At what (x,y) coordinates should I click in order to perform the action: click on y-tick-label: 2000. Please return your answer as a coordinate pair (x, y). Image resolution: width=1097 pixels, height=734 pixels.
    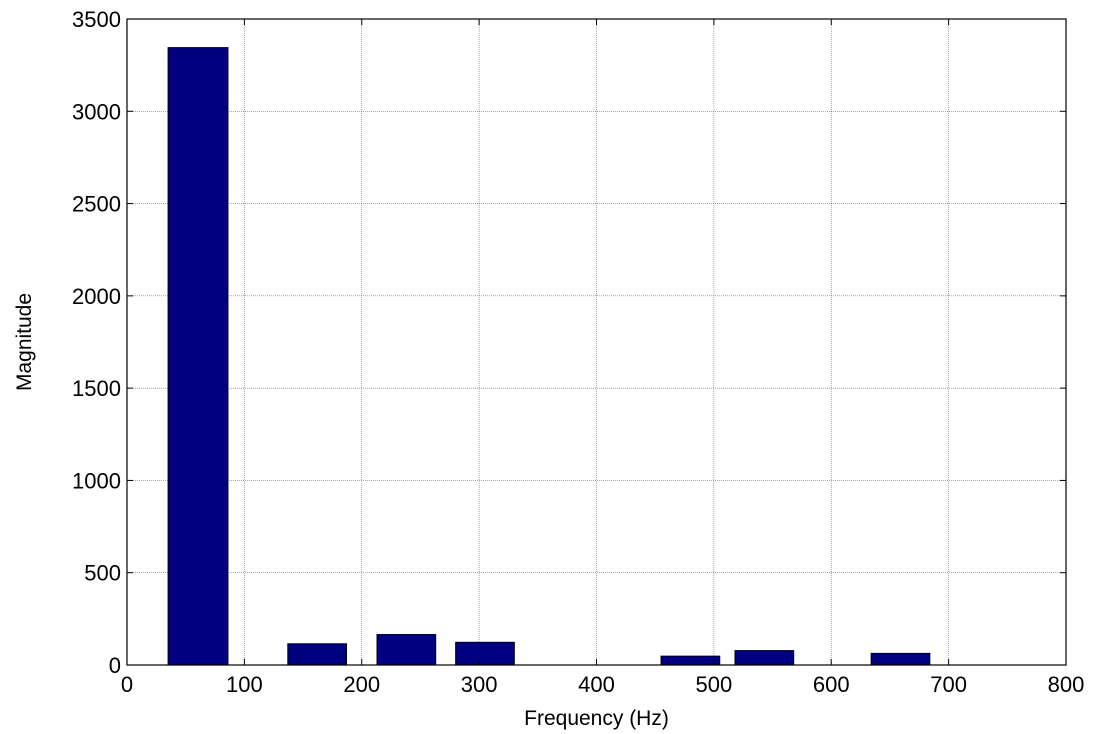
    Looking at the image, I should click on (96, 296).